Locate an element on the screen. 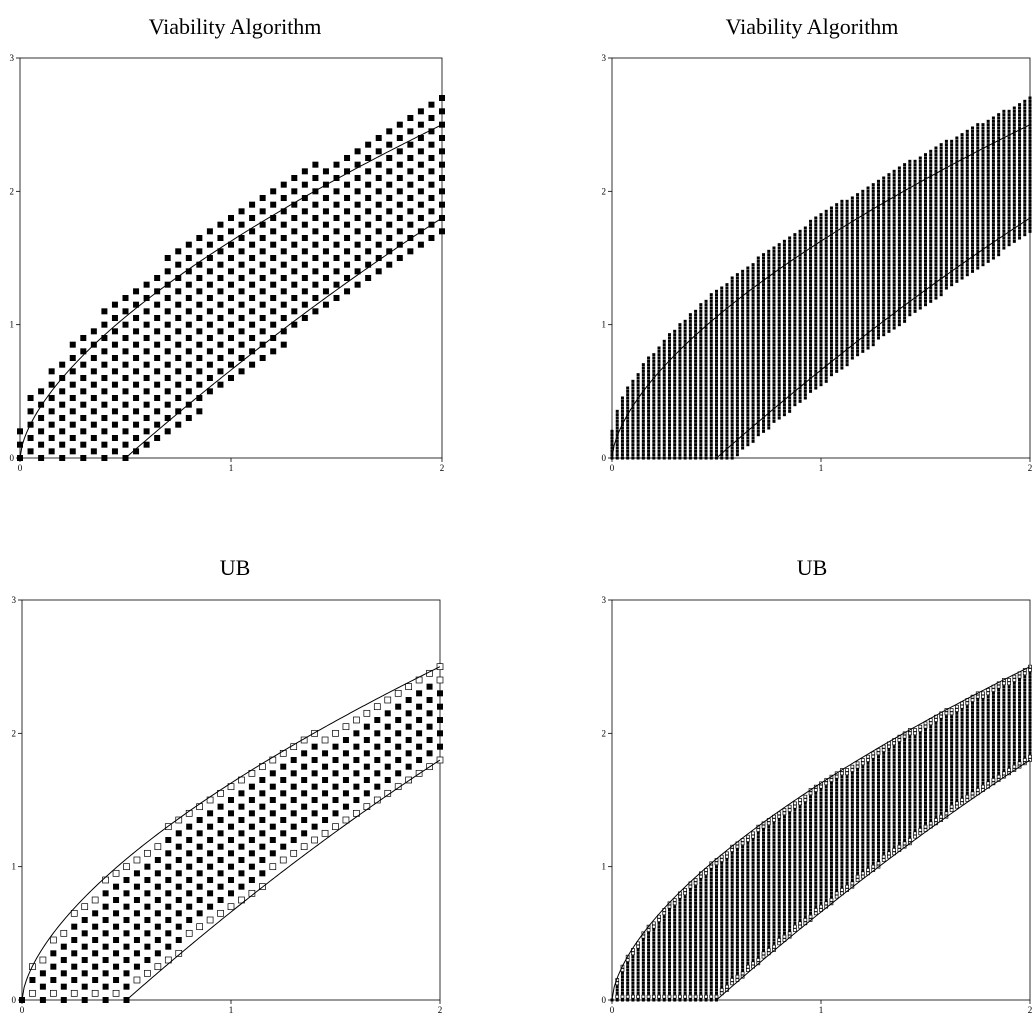  chart-title: Viability Algorithm is located at coordinates (812, 26).